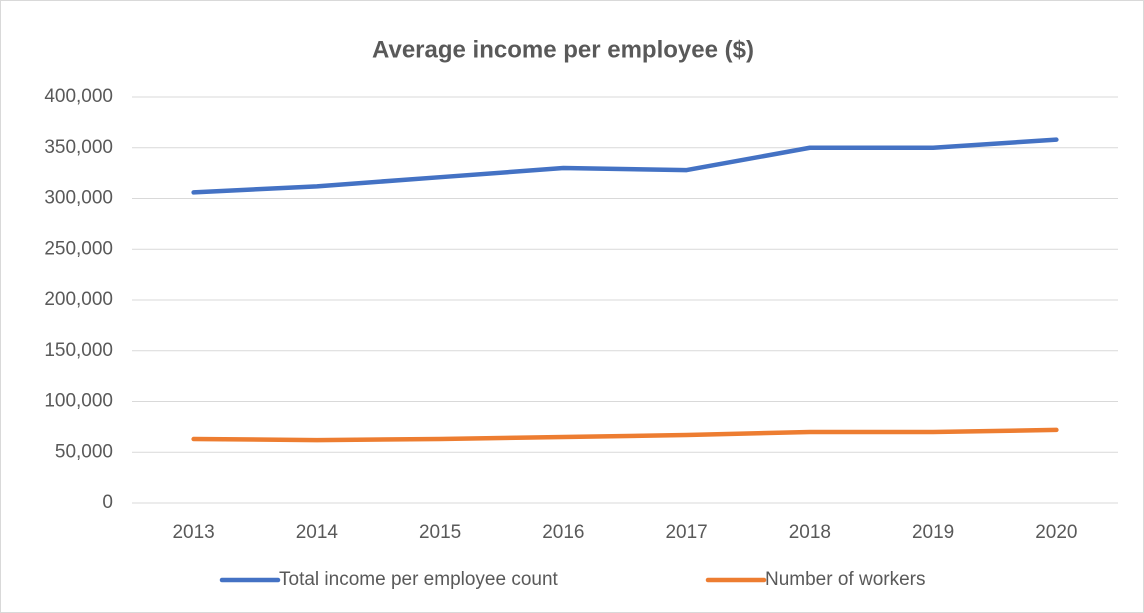 The width and height of the screenshot is (1144, 613). What do you see at coordinates (78, 96) in the screenshot?
I see `y-tick-label: 400,000` at bounding box center [78, 96].